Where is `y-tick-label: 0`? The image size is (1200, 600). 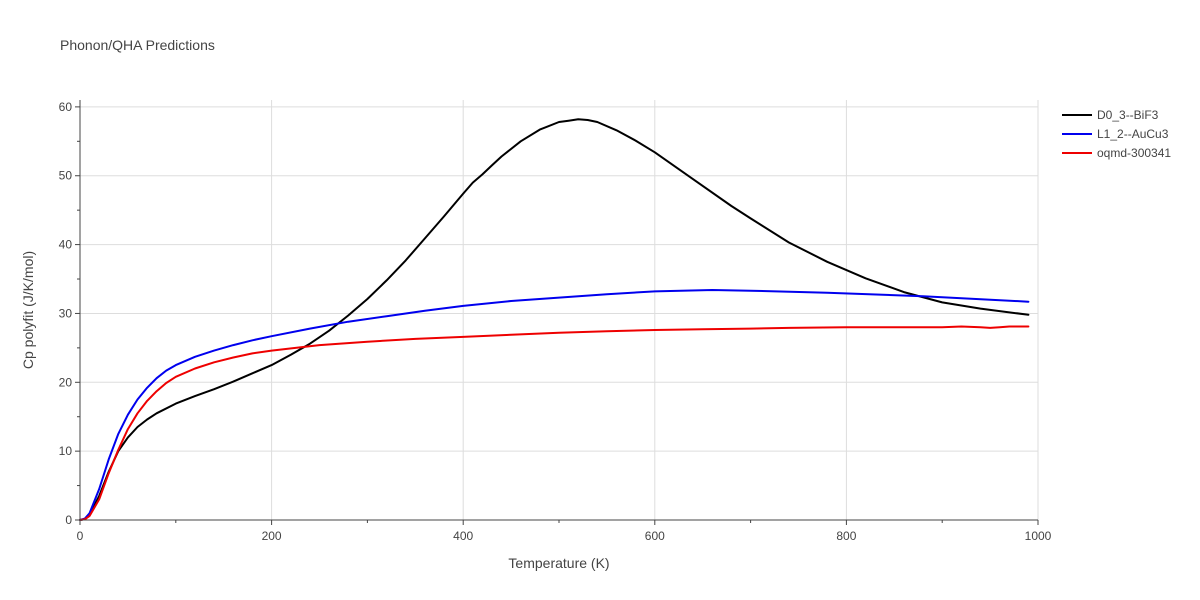
y-tick-label: 0 is located at coordinates (68, 520).